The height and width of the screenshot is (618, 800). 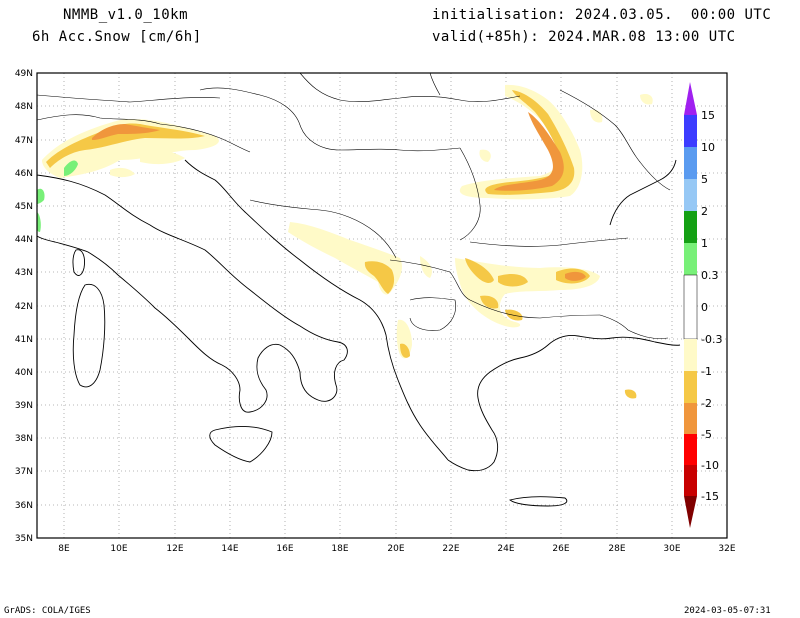 I want to click on snow-area-carpathians-heavy, so click(x=529, y=151).